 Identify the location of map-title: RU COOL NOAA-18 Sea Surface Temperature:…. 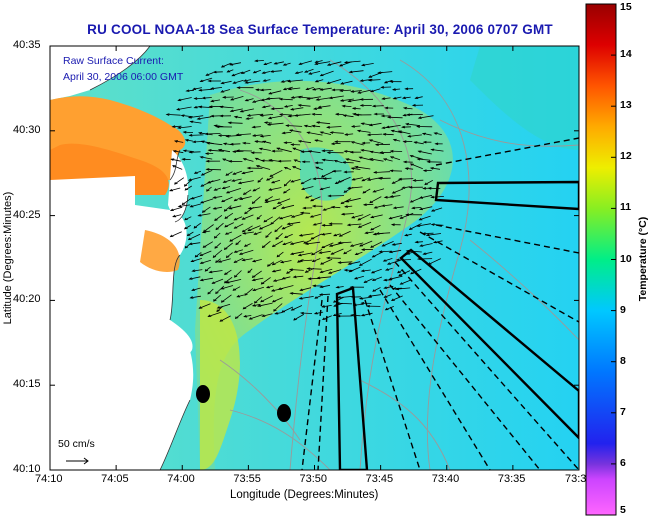
(320, 29).